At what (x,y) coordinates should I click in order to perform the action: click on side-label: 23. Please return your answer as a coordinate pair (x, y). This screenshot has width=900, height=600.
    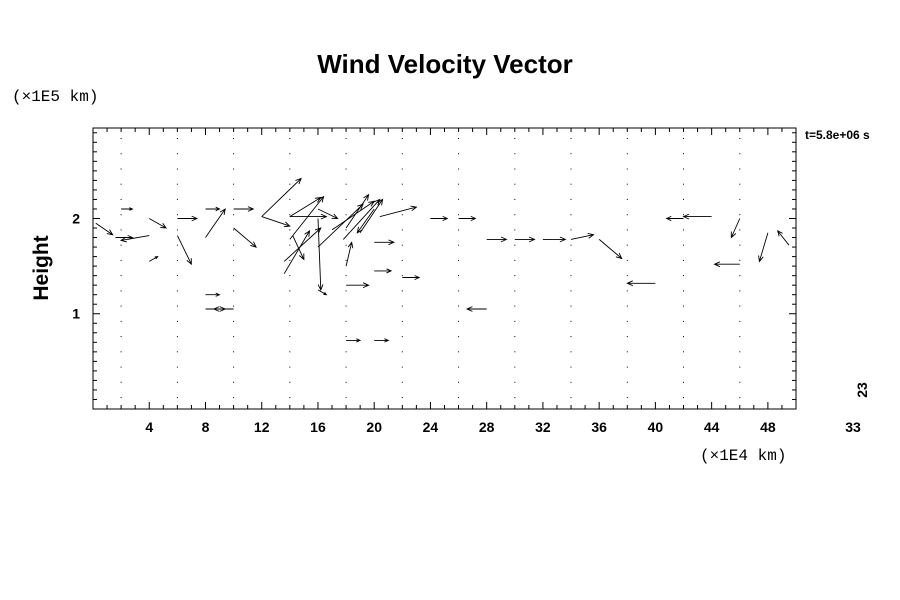
    Looking at the image, I should click on (862, 390).